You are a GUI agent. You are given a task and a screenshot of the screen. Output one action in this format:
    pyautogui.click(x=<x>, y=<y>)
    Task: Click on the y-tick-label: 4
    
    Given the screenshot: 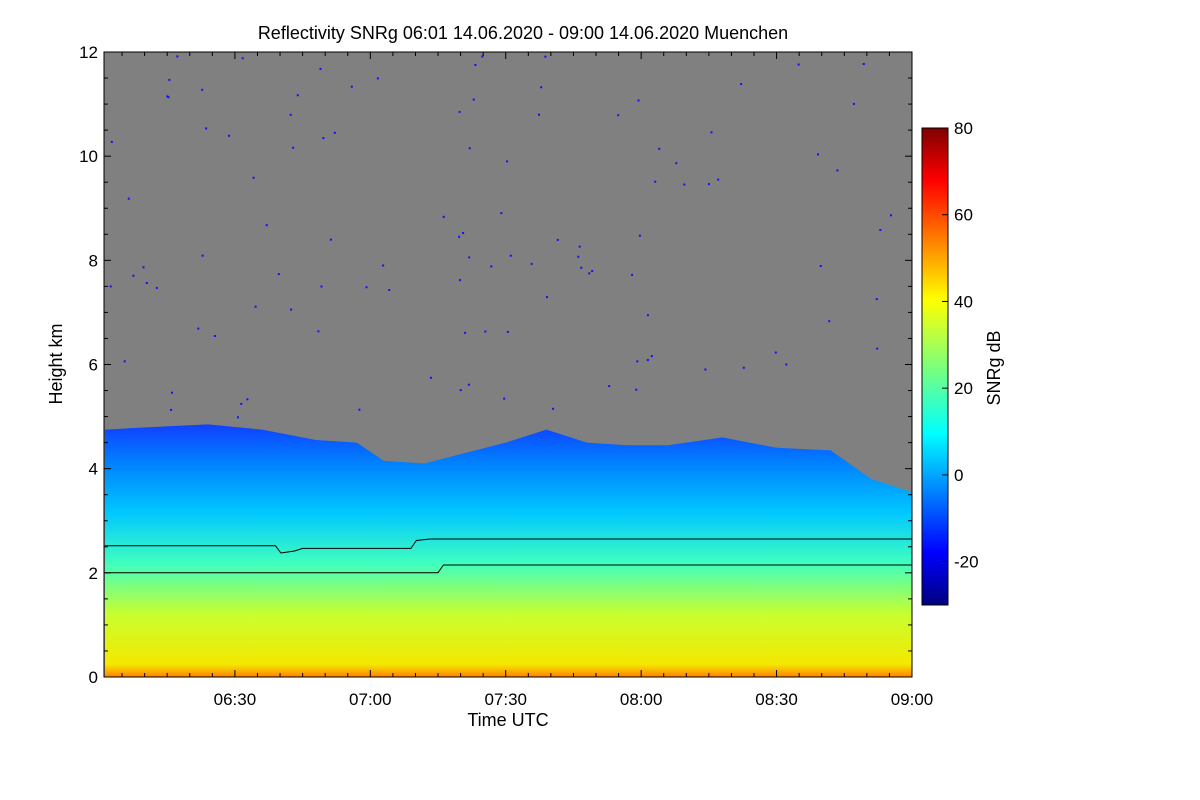 What is the action you would take?
    pyautogui.click(x=93, y=469)
    